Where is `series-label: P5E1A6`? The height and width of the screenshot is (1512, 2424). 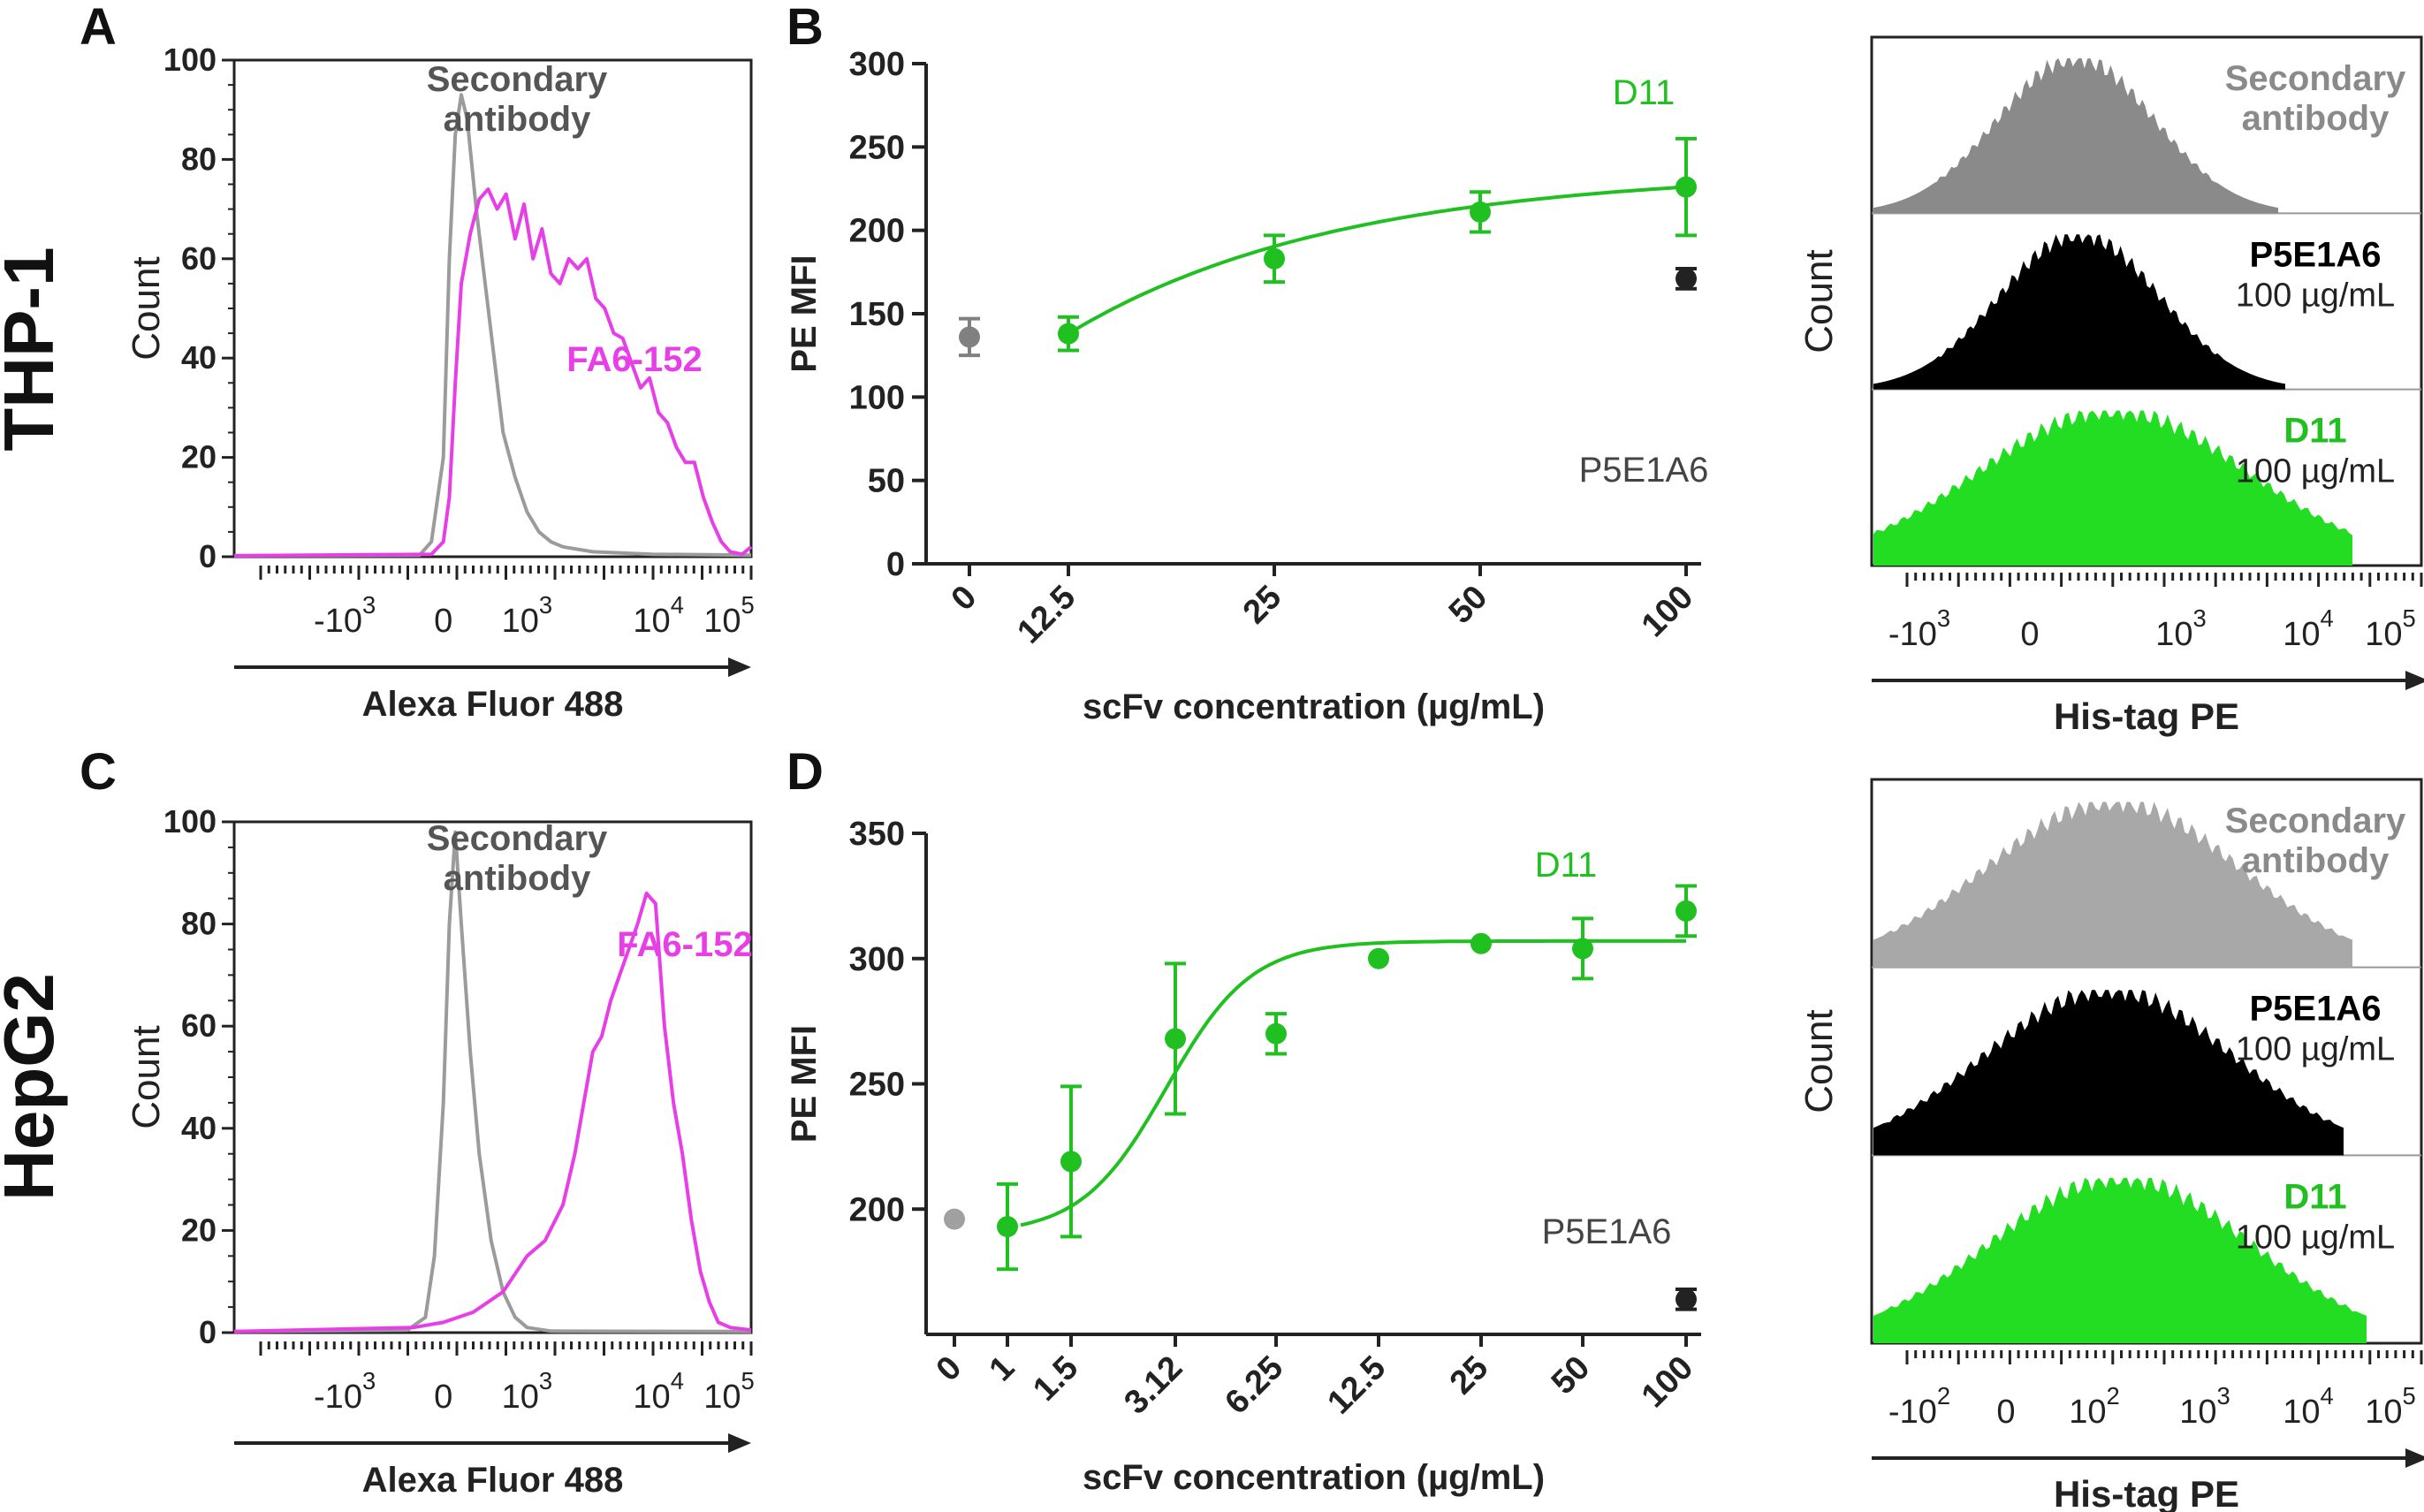 series-label: P5E1A6 is located at coordinates (2316, 254).